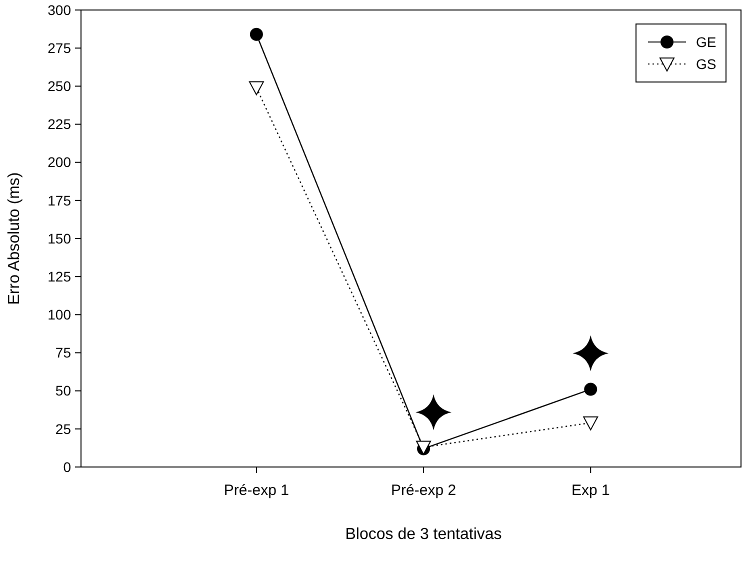 The image size is (748, 579). Describe the element at coordinates (60, 86) in the screenshot. I see `y-tick-label: 250` at that location.